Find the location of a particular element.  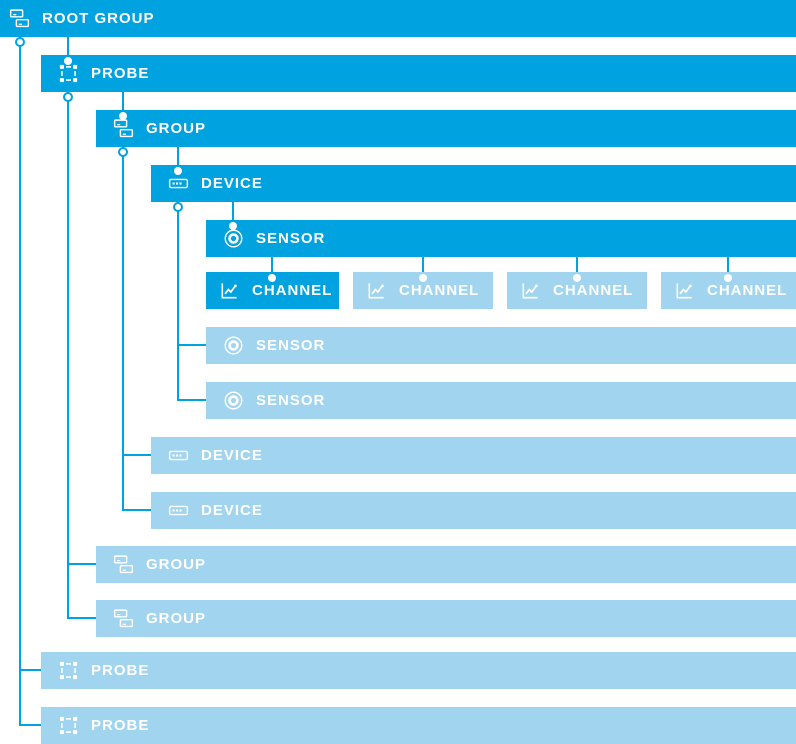

node-device-1: DEVICE is located at coordinates (473, 183).